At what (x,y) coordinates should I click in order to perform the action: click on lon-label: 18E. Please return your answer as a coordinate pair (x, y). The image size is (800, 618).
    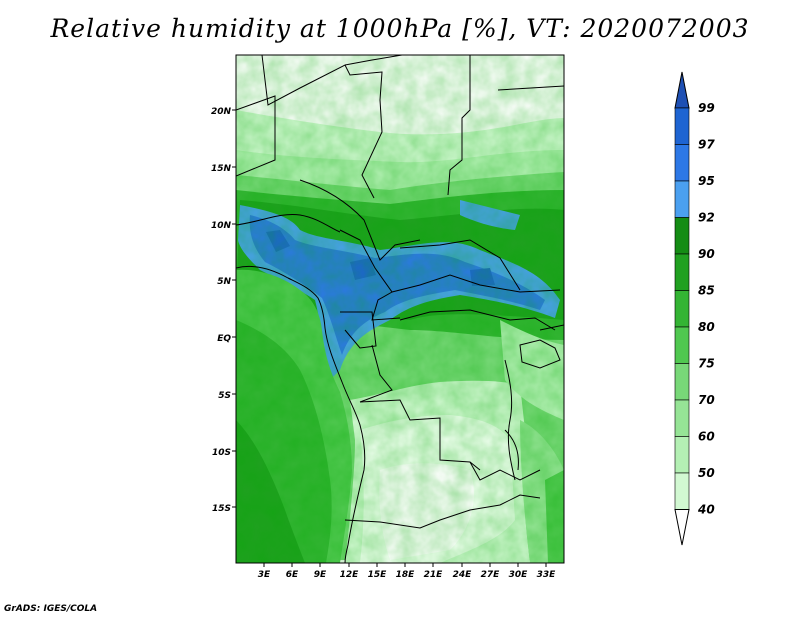
    Looking at the image, I should click on (406, 575).